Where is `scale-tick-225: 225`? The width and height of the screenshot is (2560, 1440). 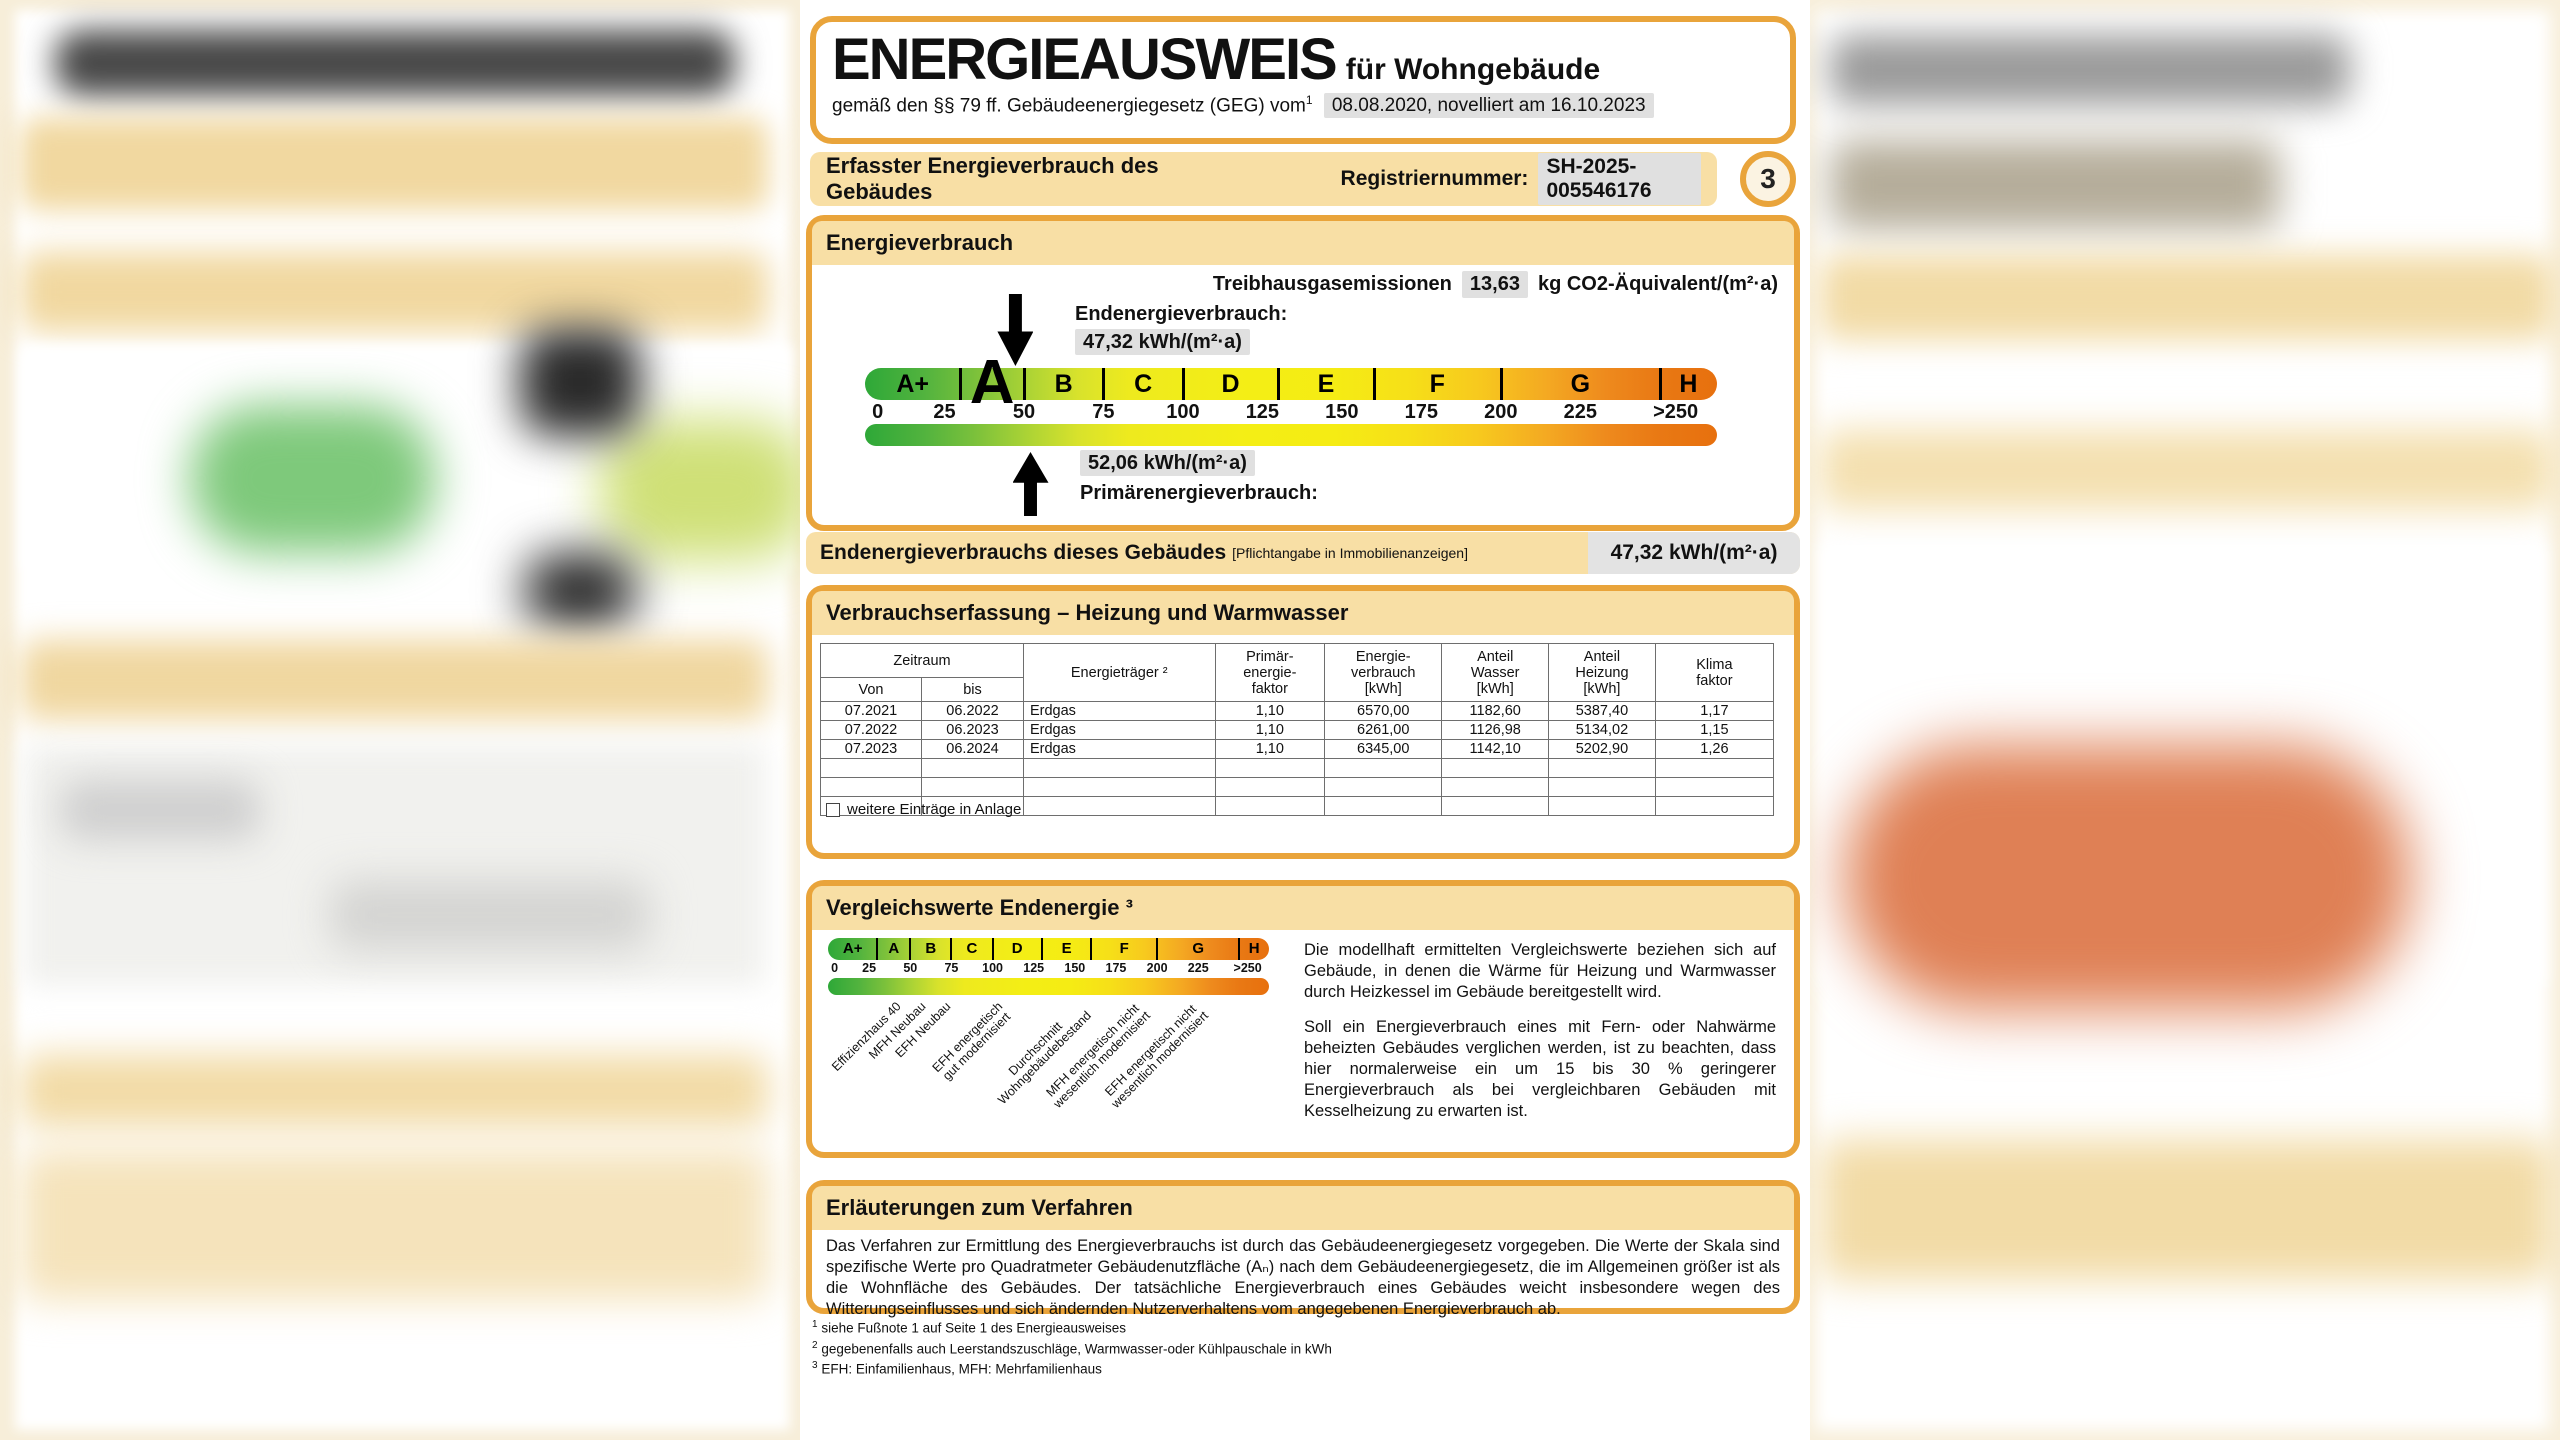 scale-tick-225: 225 is located at coordinates (1580, 412).